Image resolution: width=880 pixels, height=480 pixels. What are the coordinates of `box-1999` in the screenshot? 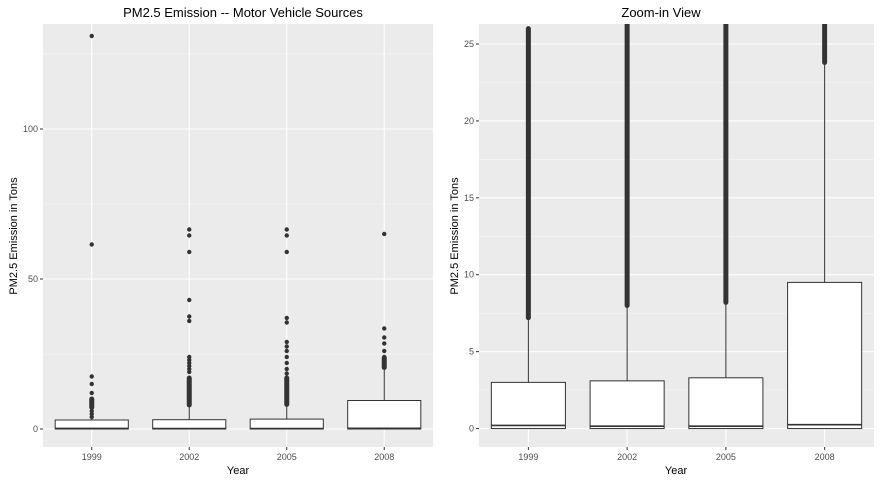 It's located at (528, 405).